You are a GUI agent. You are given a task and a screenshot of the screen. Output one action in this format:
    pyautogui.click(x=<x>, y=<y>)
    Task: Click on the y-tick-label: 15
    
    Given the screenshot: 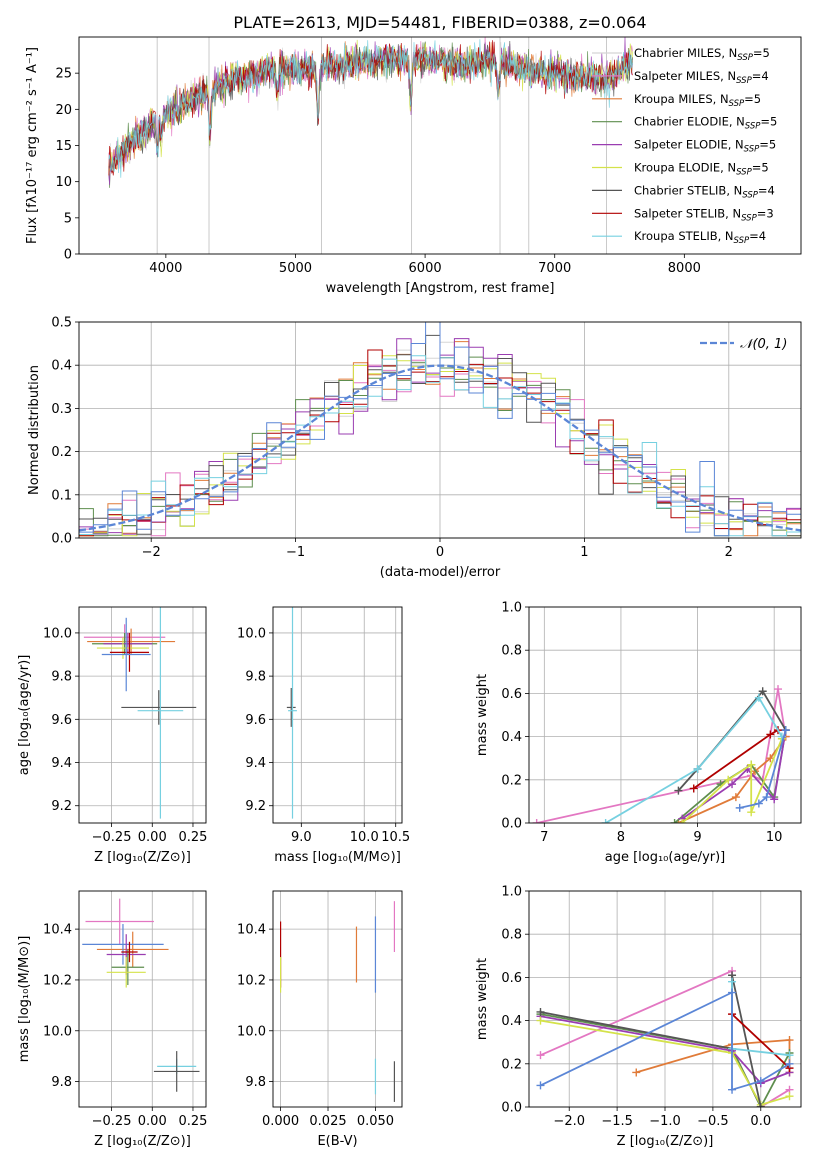 What is the action you would take?
    pyautogui.click(x=63, y=146)
    